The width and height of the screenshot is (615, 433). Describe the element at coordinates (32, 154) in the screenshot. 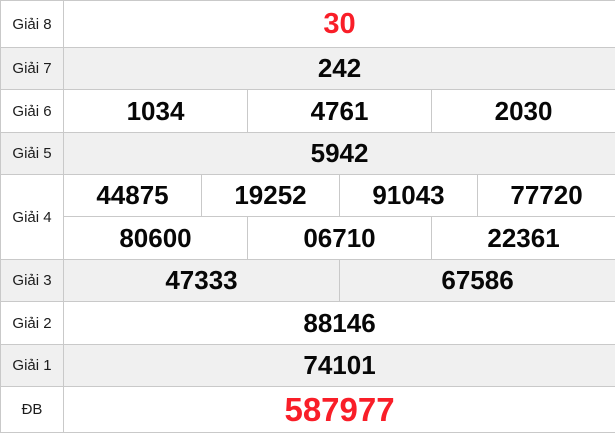

I see `prize-label-giai-5: Giải 5` at that location.